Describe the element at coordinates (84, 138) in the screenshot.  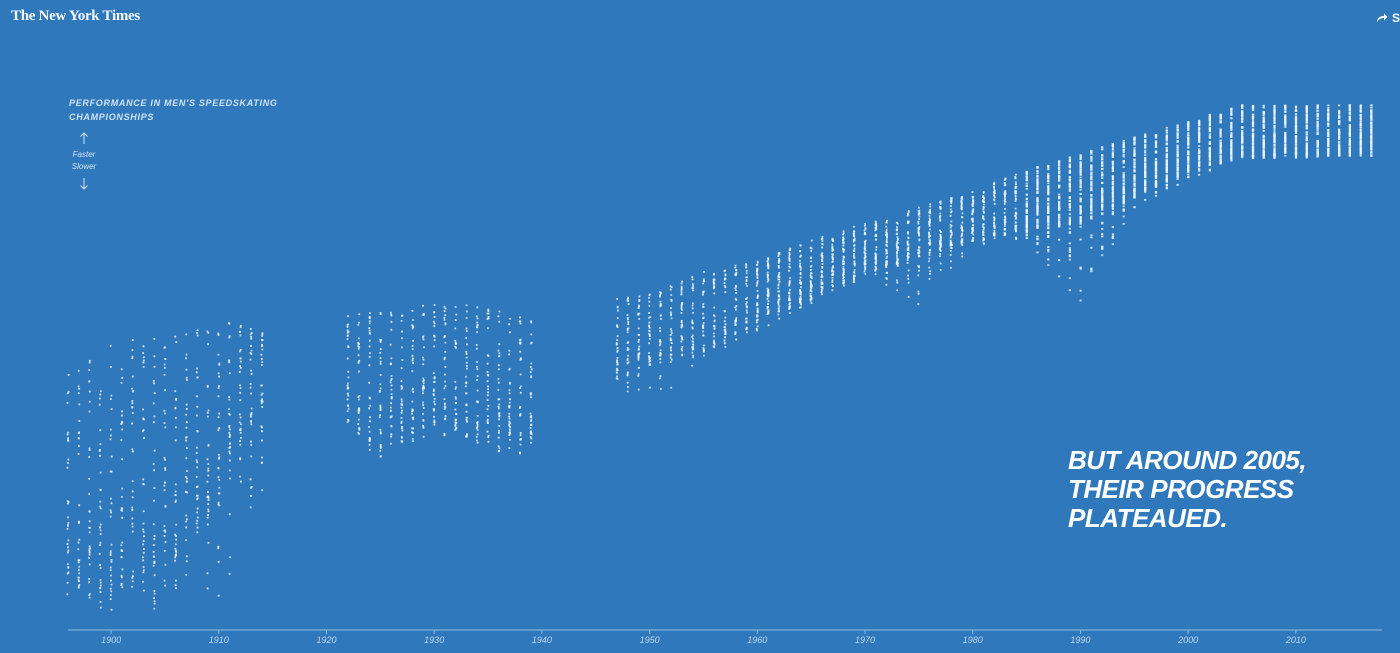
I see `arrow-up-icon` at that location.